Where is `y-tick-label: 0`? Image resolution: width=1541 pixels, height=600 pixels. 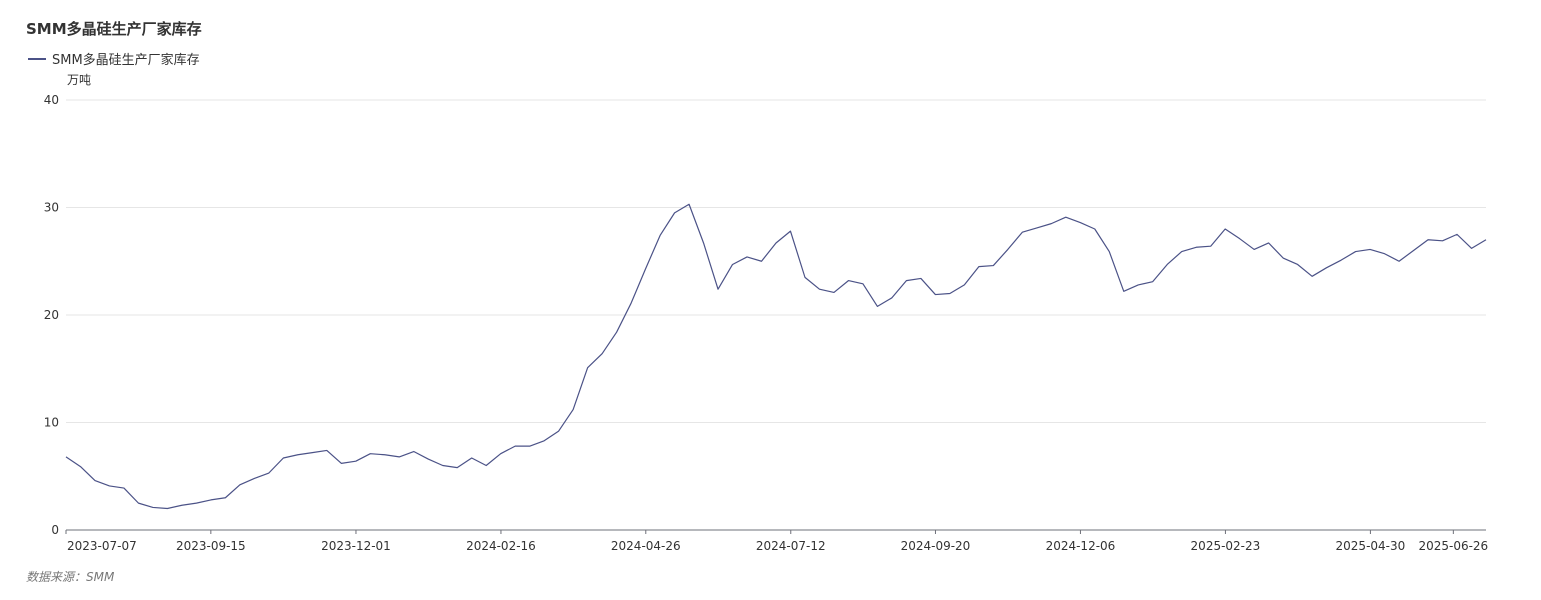 y-tick-label: 0 is located at coordinates (55, 530).